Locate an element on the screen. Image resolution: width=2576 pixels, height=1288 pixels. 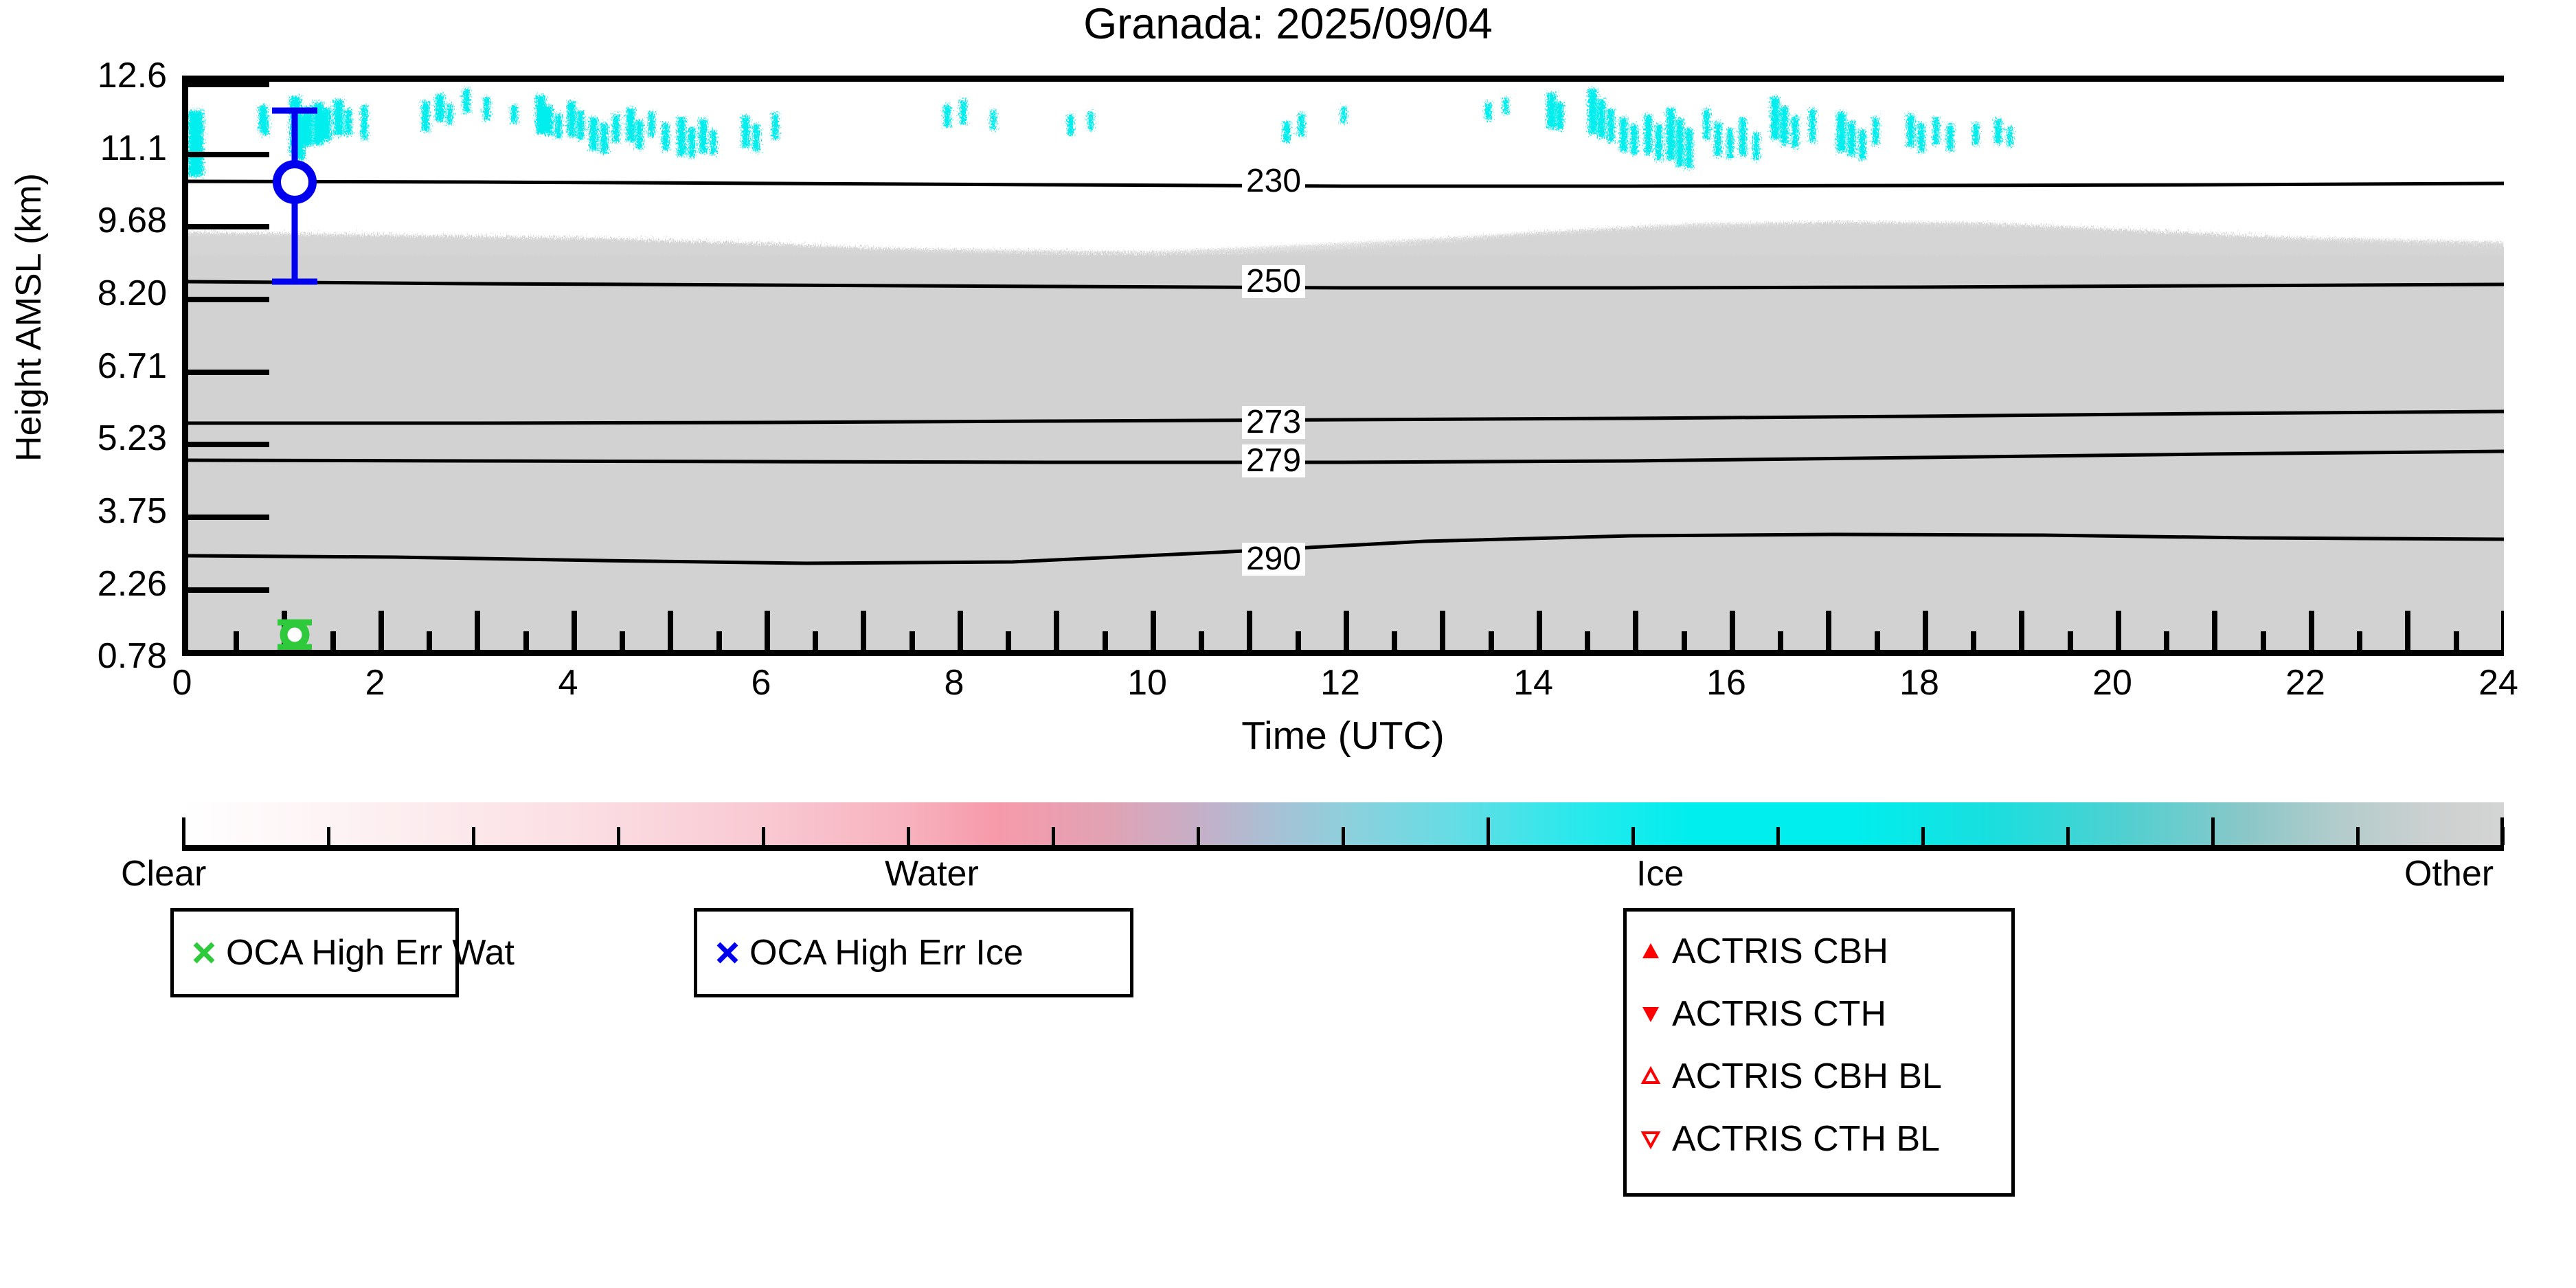
colorbar: Clear Water Ice Other is located at coordinates (1313, 847).